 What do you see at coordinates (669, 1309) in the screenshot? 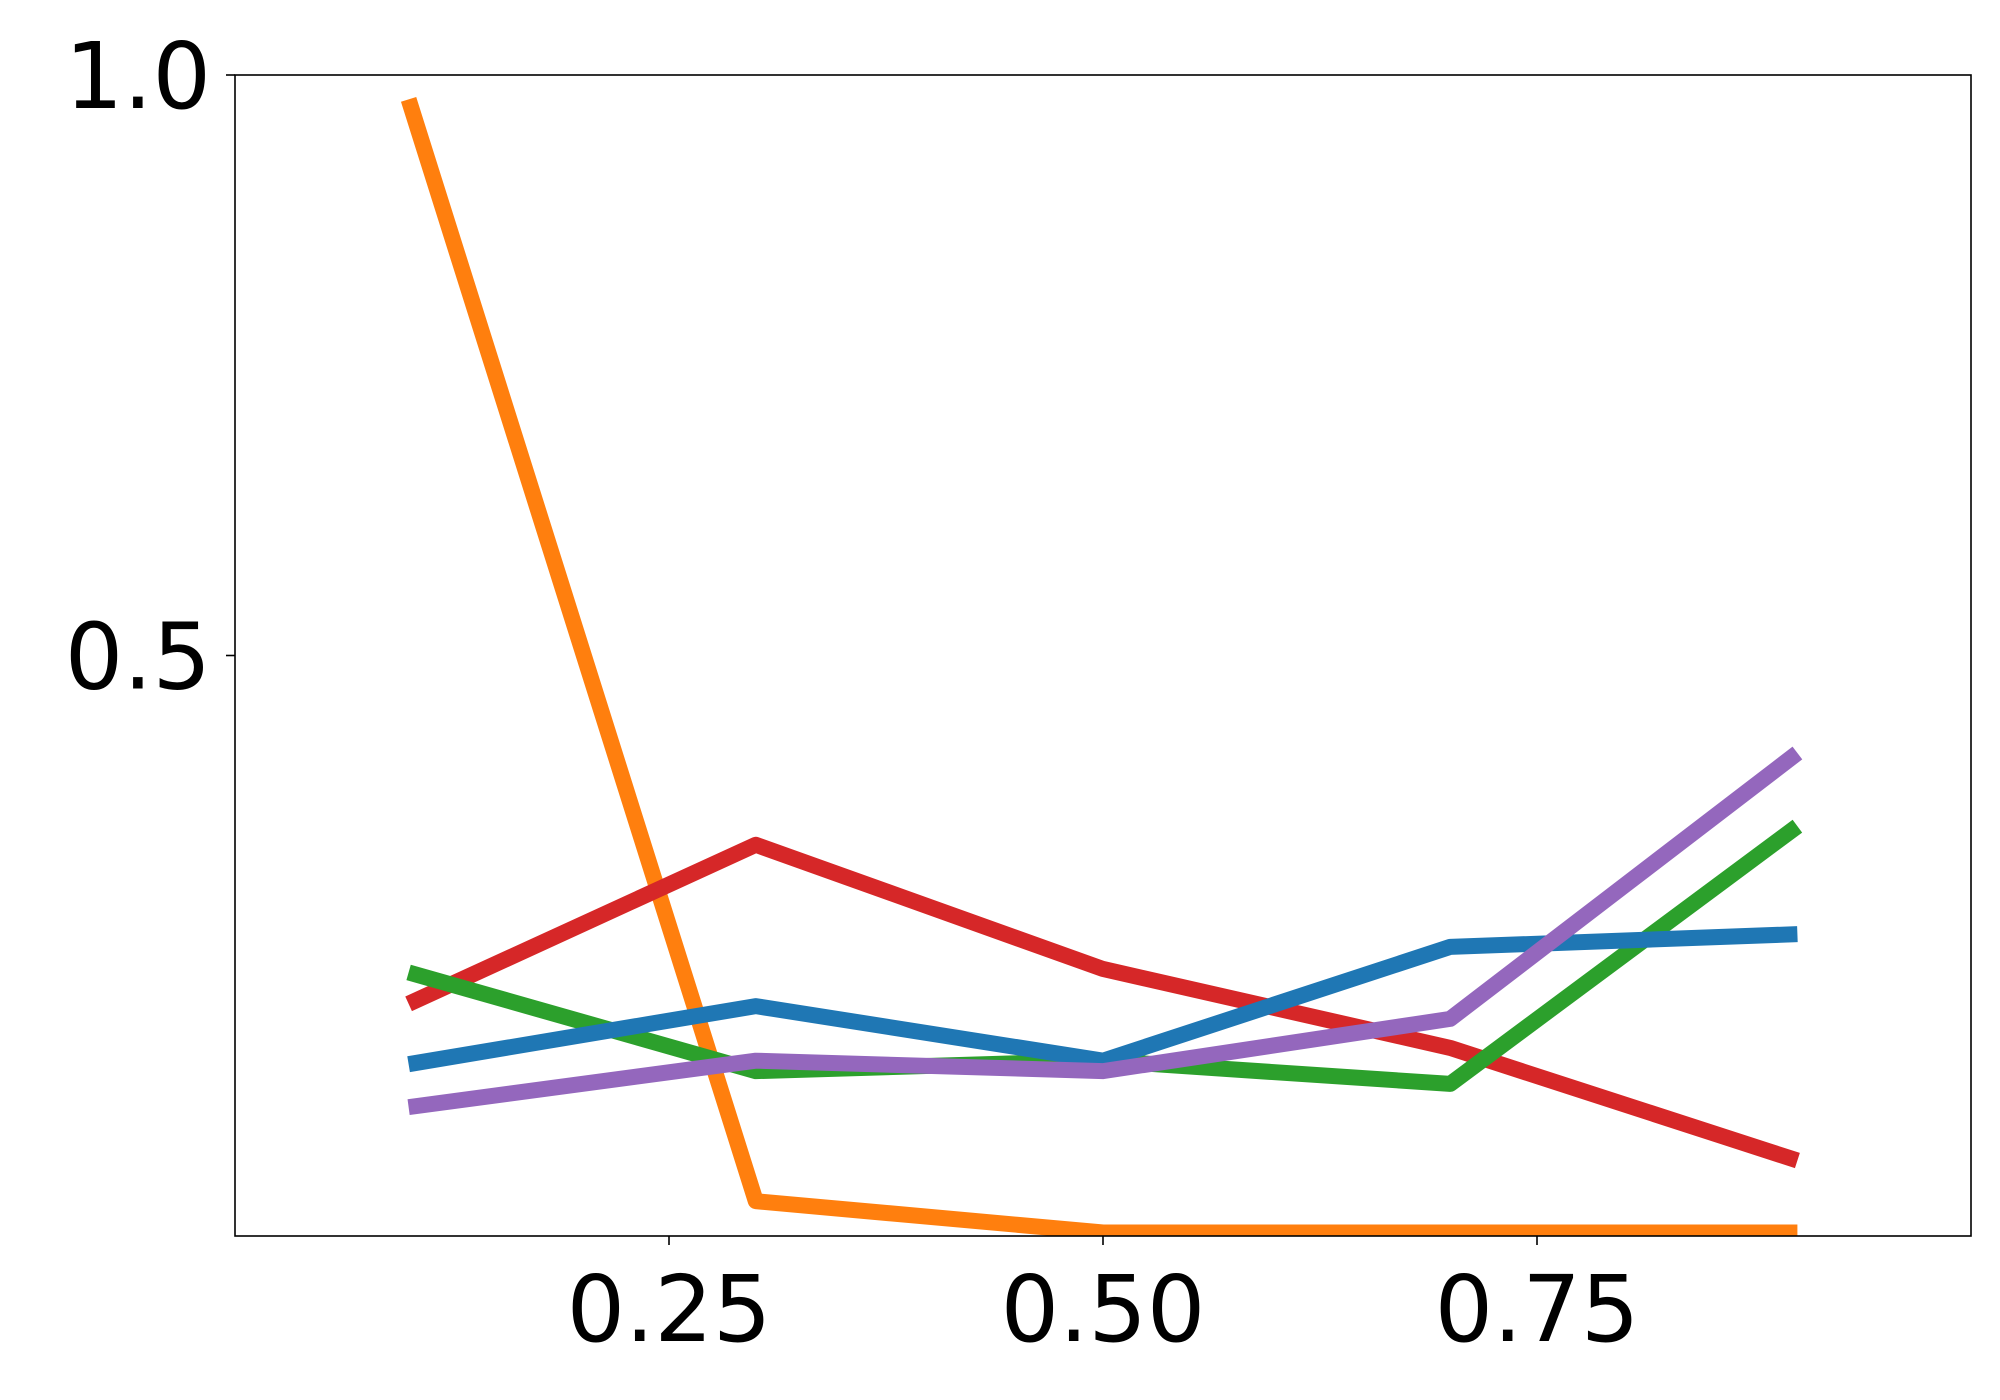
I see `x-tick-label: 0.25` at bounding box center [669, 1309].